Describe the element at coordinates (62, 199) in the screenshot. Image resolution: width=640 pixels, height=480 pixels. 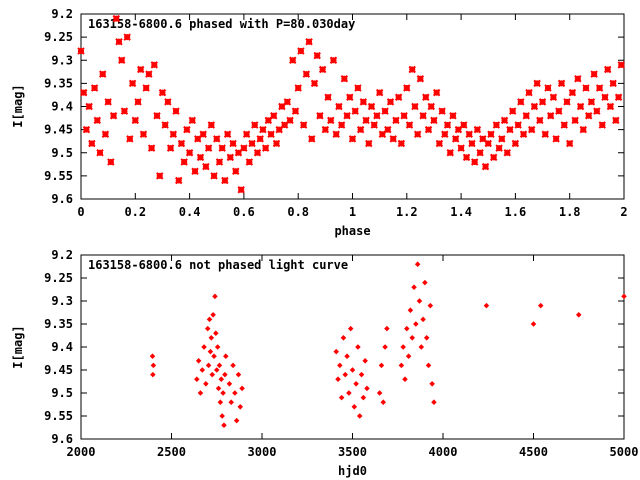
I see `y-tick-label: 9.6` at that location.